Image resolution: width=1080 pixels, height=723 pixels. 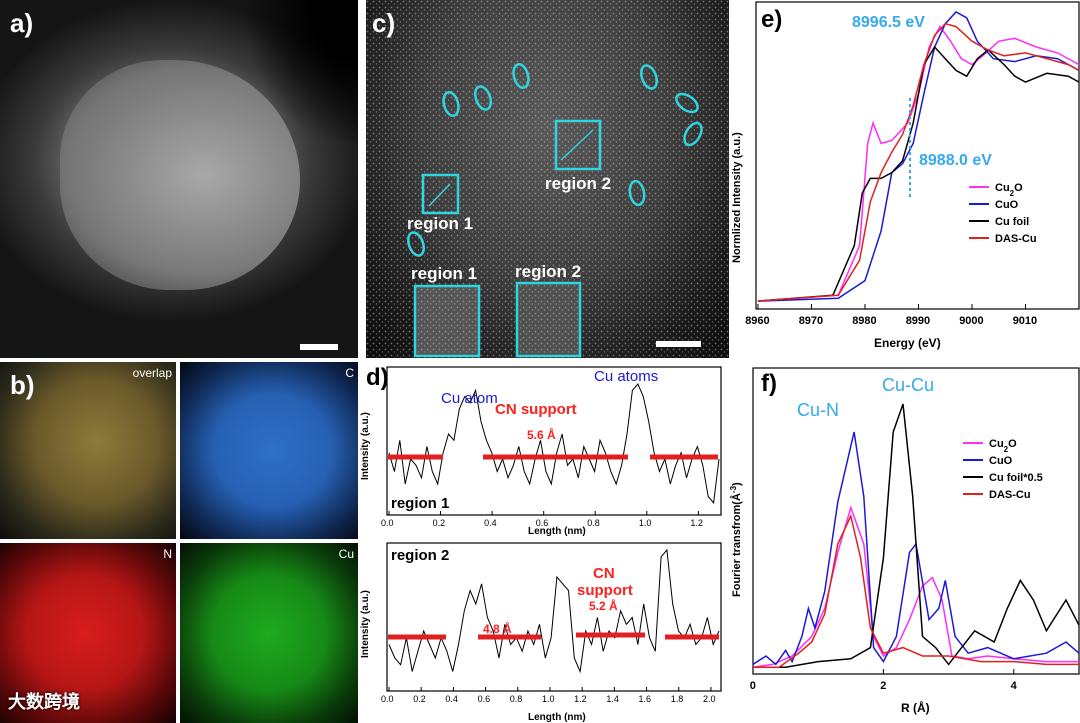 I want to click on e-x-tick-label: 9000, so click(x=971, y=321).